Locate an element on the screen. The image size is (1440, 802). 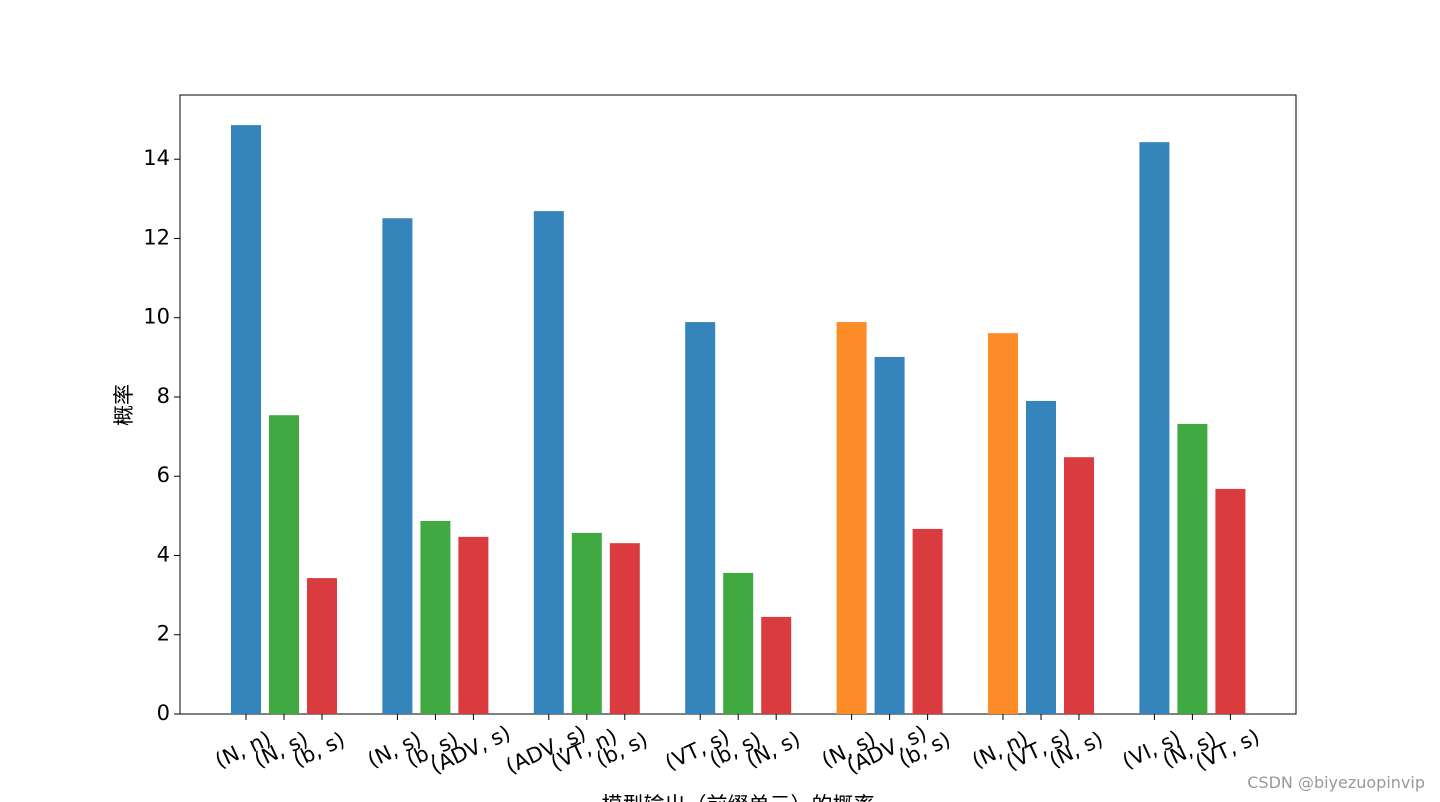
x-tick-label: (ADV, s) is located at coordinates (470, 750).